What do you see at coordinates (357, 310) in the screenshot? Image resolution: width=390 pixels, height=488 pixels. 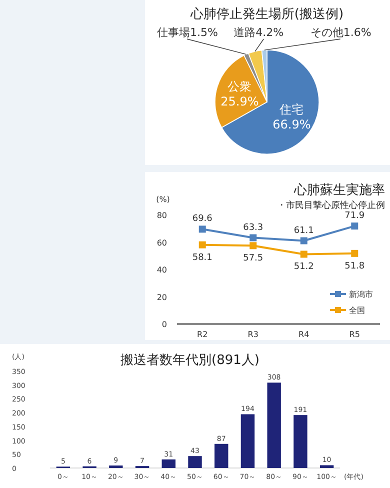 I see `legend-label: 全国` at bounding box center [357, 310].